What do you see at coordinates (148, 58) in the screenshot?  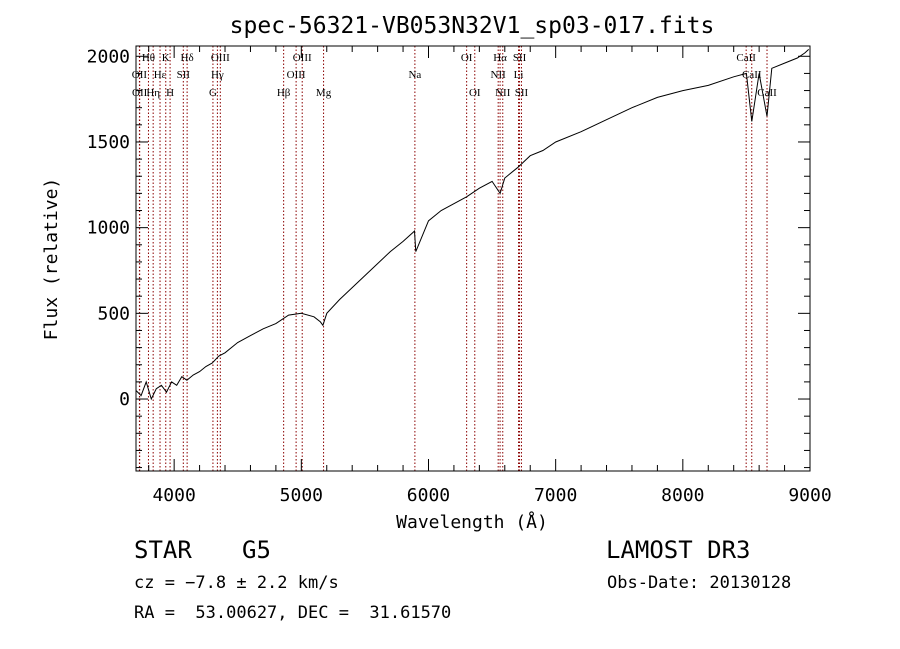 I see `line-label: Hθ` at bounding box center [148, 58].